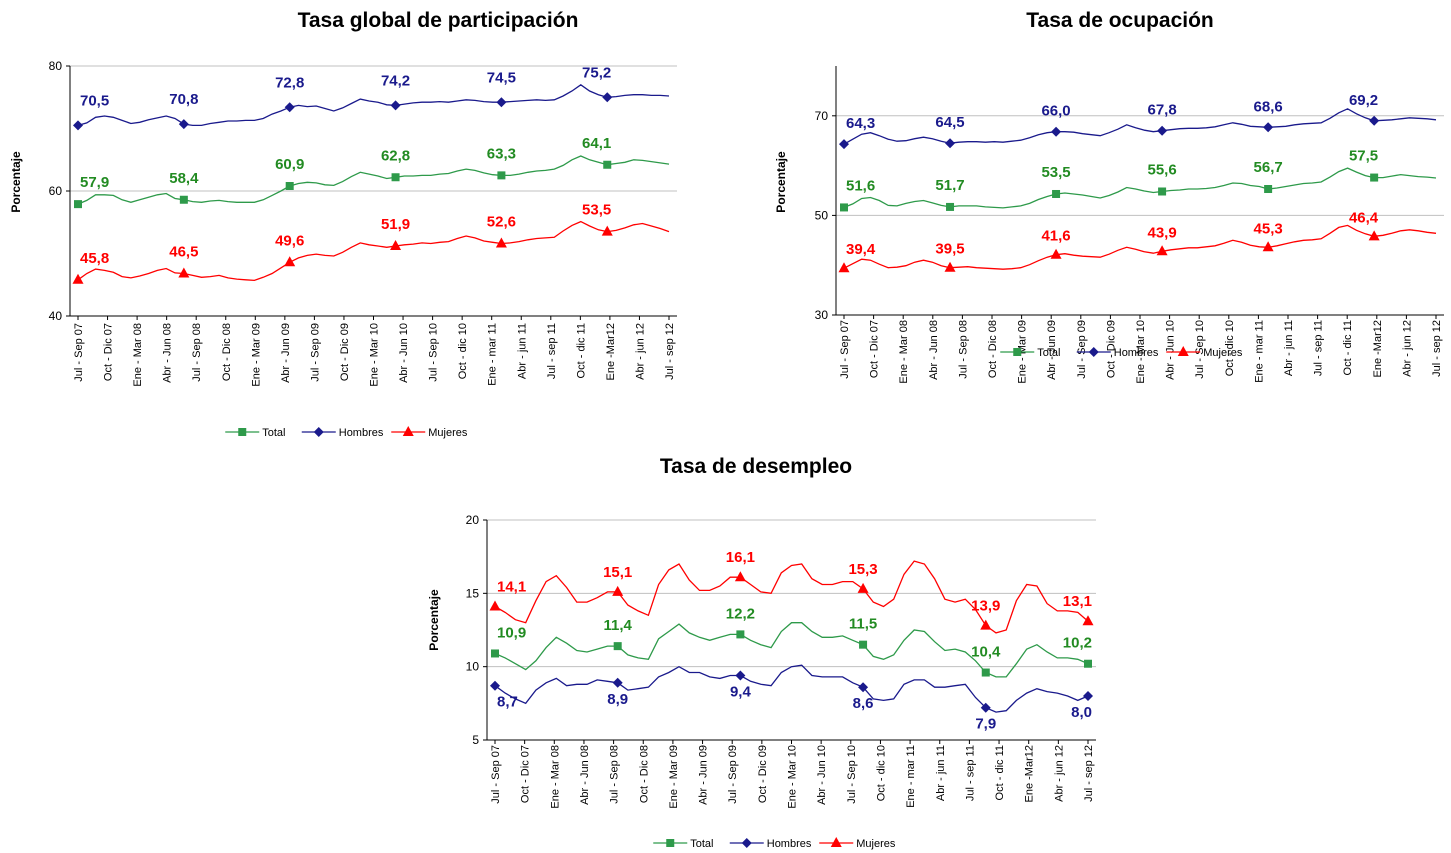 This screenshot has height=853, width=1451. What do you see at coordinates (985, 606) in the screenshot?
I see `data-label-mujeres: 13,9` at bounding box center [985, 606].